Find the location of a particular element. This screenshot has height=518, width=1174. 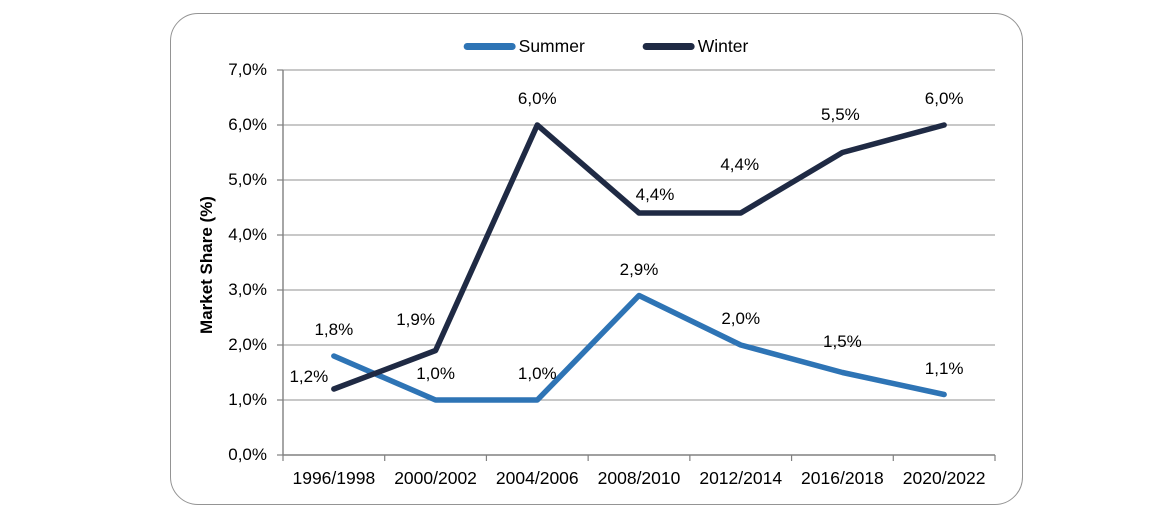

summer-line-swatch-icon is located at coordinates (489, 46).